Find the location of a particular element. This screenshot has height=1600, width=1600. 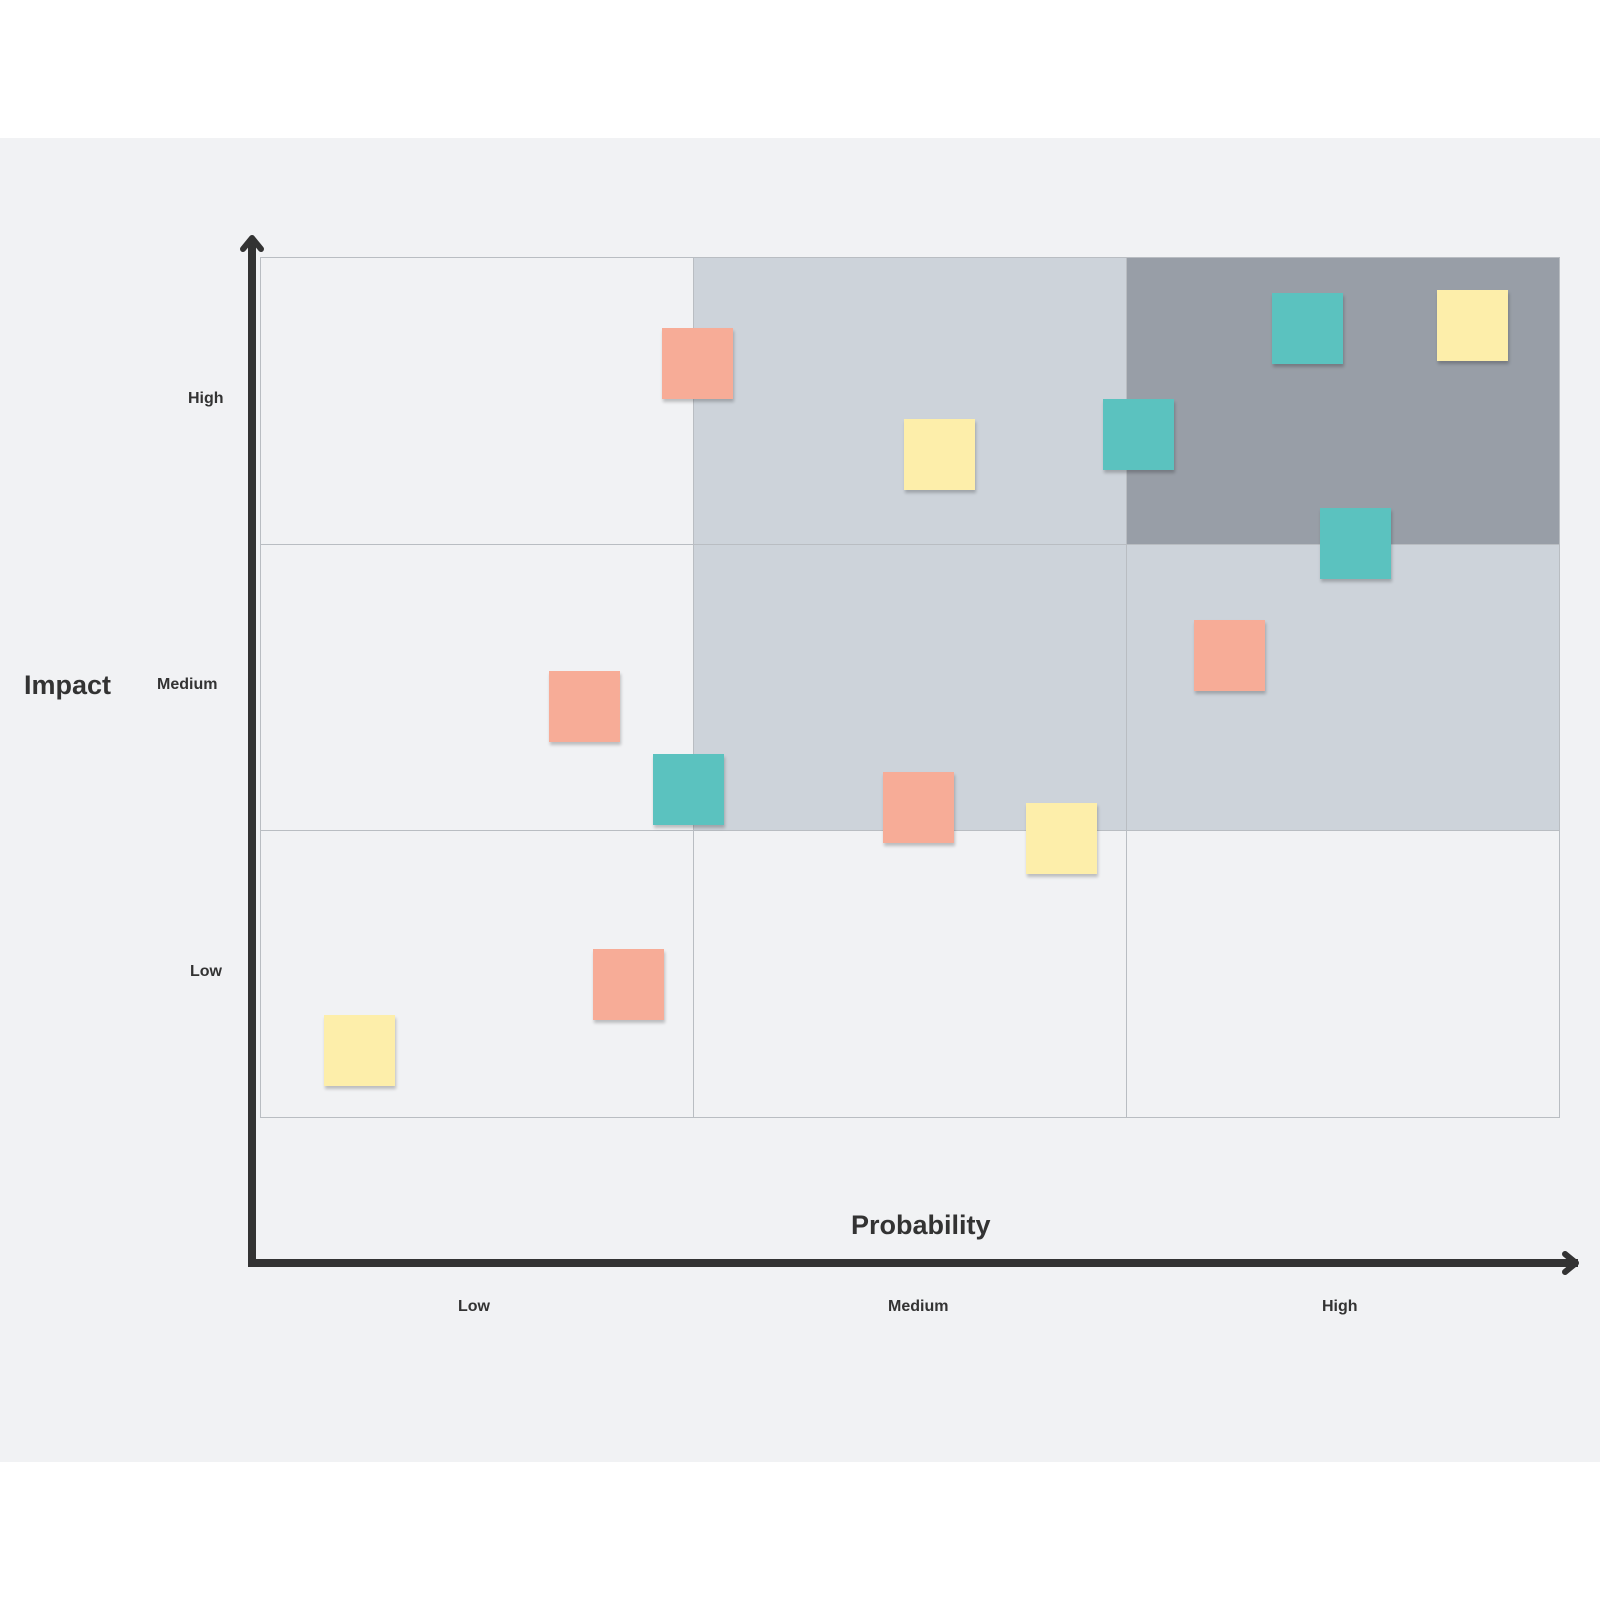

y-axis-title: Impact is located at coordinates (68, 685).